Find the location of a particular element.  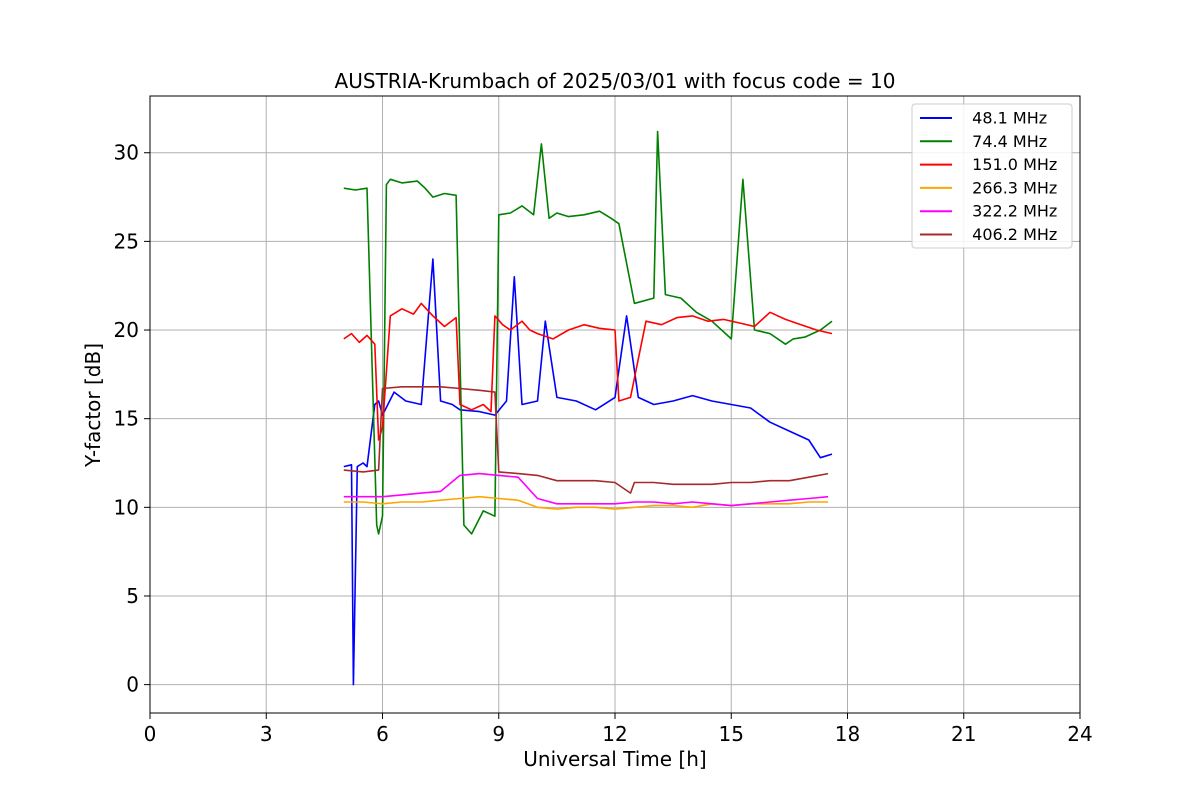

y-tick-label: 15 is located at coordinates (126, 419).